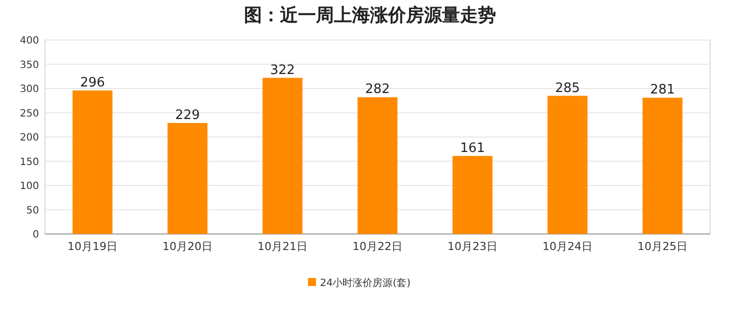  Describe the element at coordinates (29, 138) in the screenshot. I see `y-tick-label: 200` at that location.